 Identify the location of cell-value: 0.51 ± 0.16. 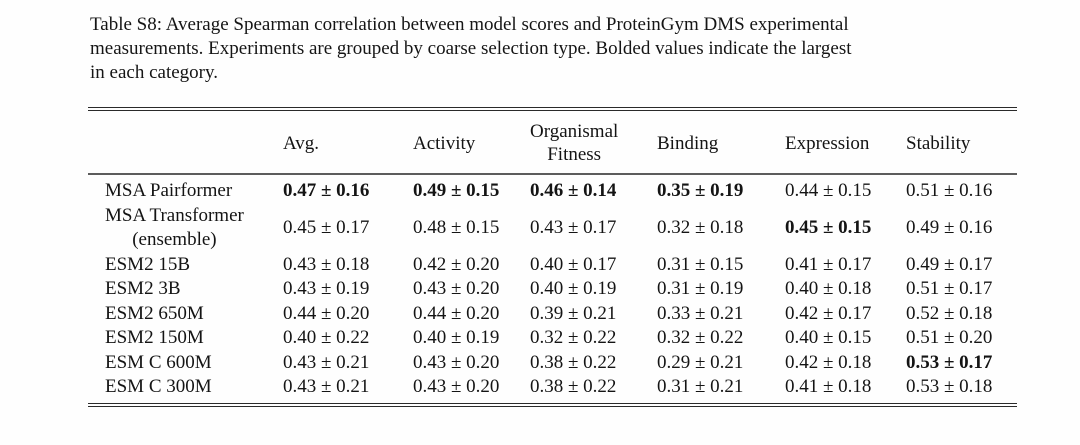
(949, 190).